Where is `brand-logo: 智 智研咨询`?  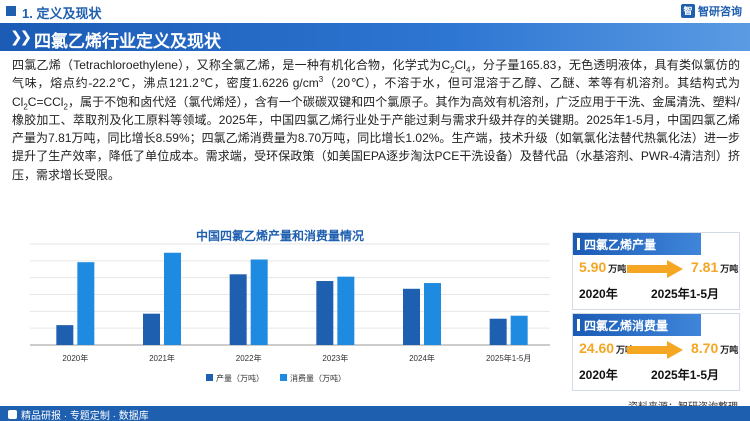
brand-logo: 智 智研咨询 is located at coordinates (711, 11).